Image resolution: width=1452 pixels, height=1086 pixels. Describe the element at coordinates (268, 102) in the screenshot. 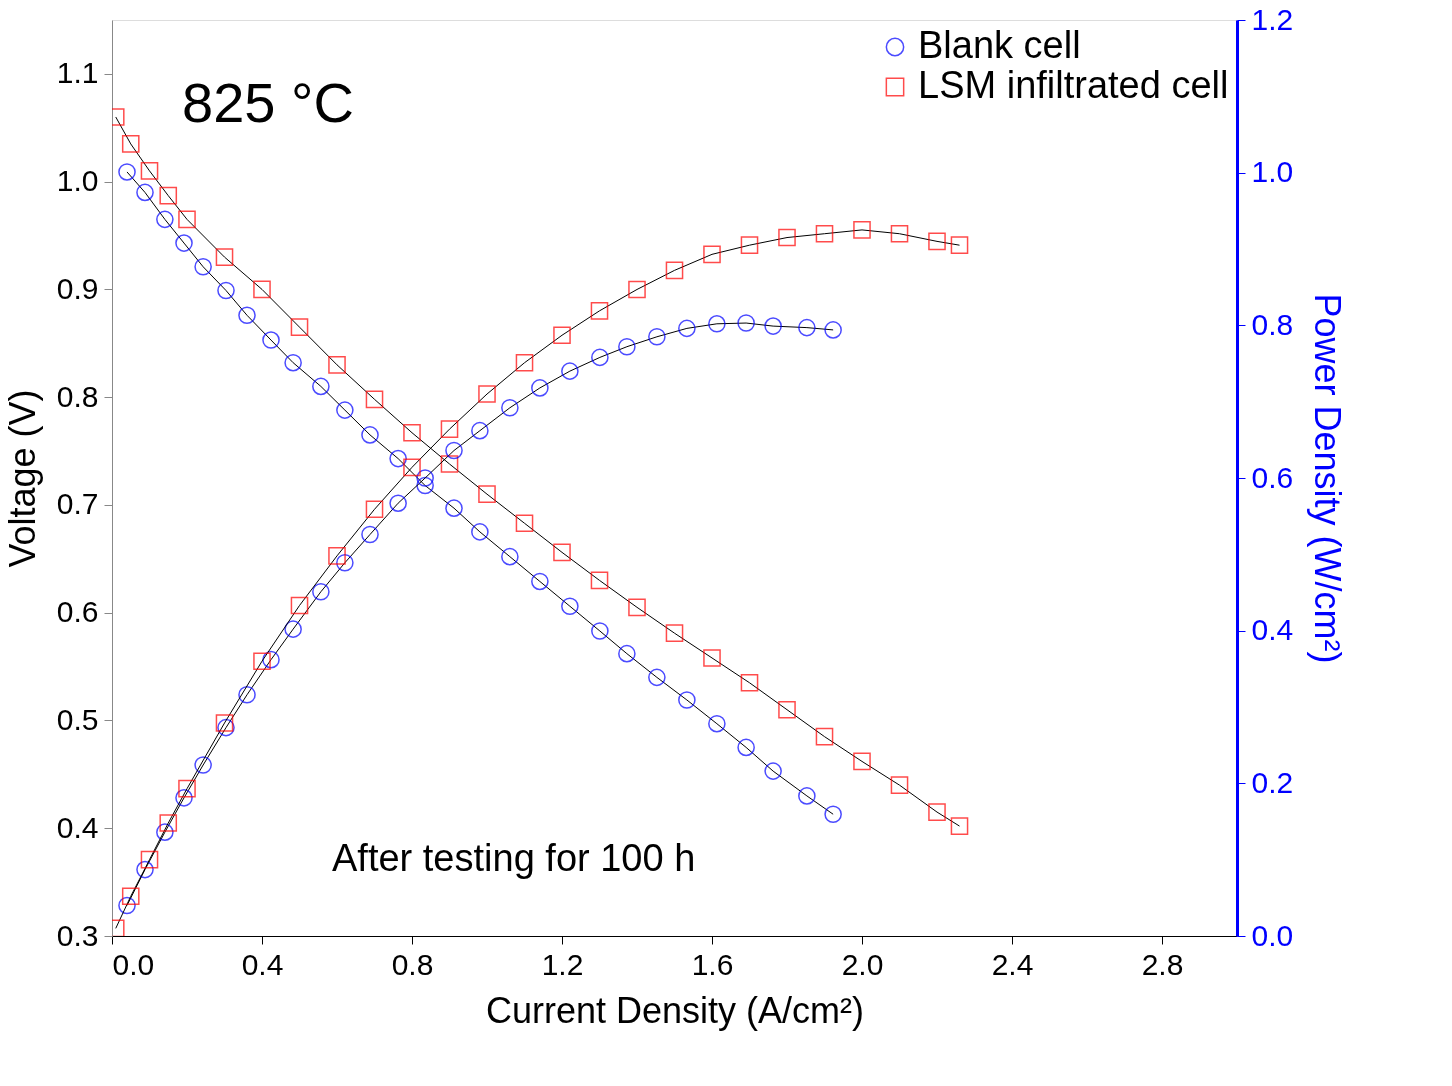

I see `annotation: 825 °C` at that location.